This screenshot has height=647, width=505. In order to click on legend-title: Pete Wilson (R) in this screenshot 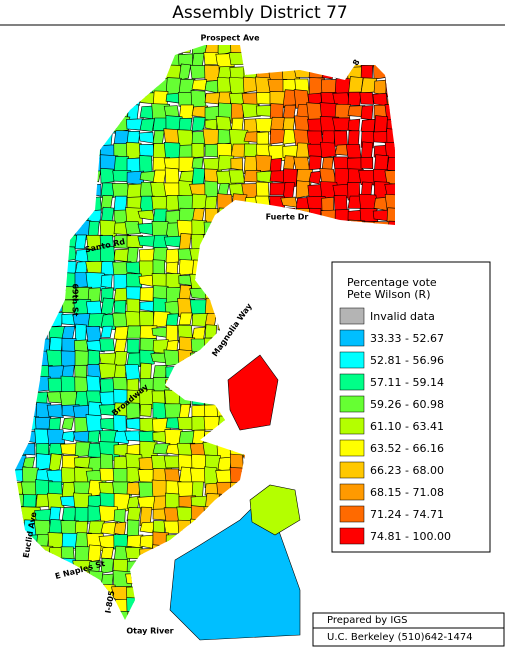, I will do `click(389, 294)`.